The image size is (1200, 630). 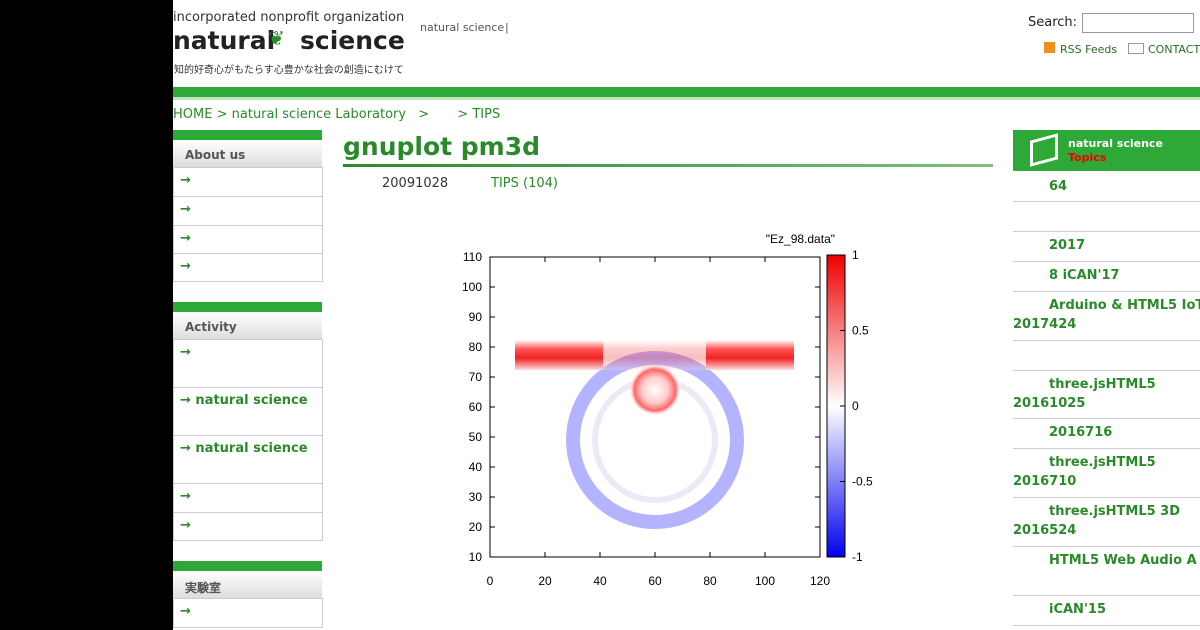 I want to click on section-title: About us, so click(x=215, y=155).